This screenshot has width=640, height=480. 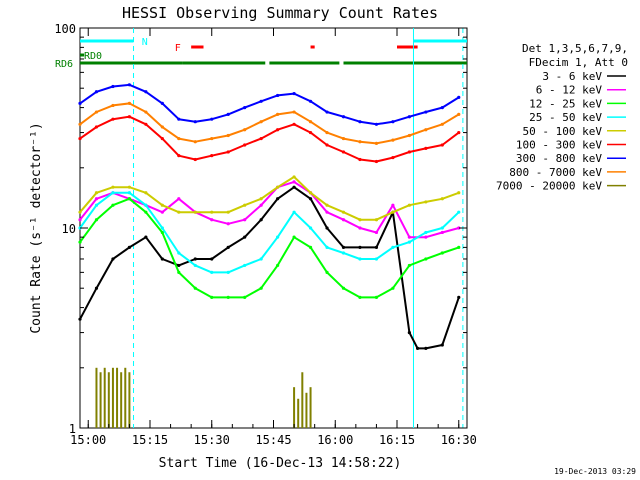 What do you see at coordinates (563, 131) in the screenshot?
I see `legend-entry-label: 50 - 100 keV` at bounding box center [563, 131].